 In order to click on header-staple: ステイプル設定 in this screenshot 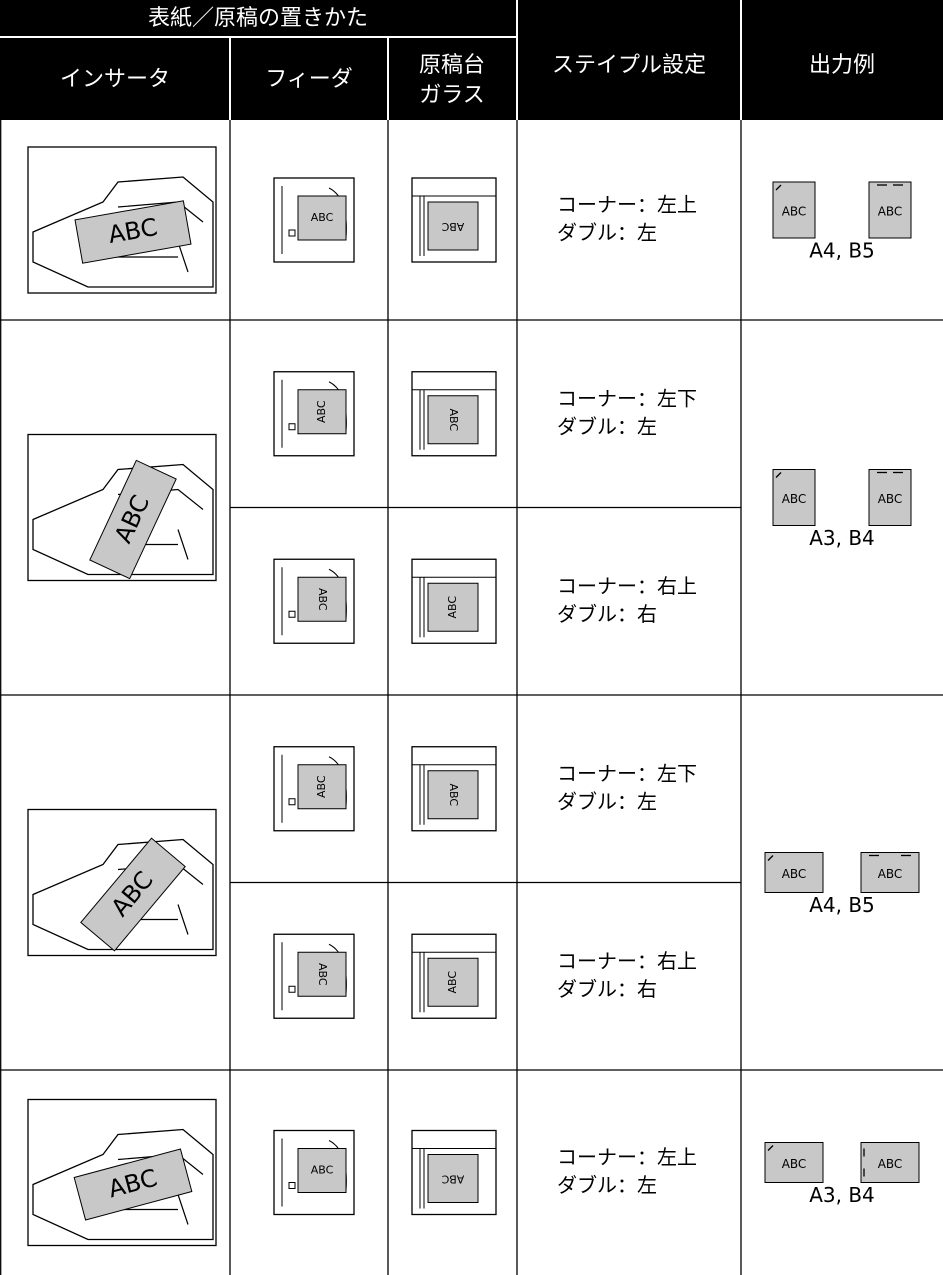, I will do `click(629, 65)`.